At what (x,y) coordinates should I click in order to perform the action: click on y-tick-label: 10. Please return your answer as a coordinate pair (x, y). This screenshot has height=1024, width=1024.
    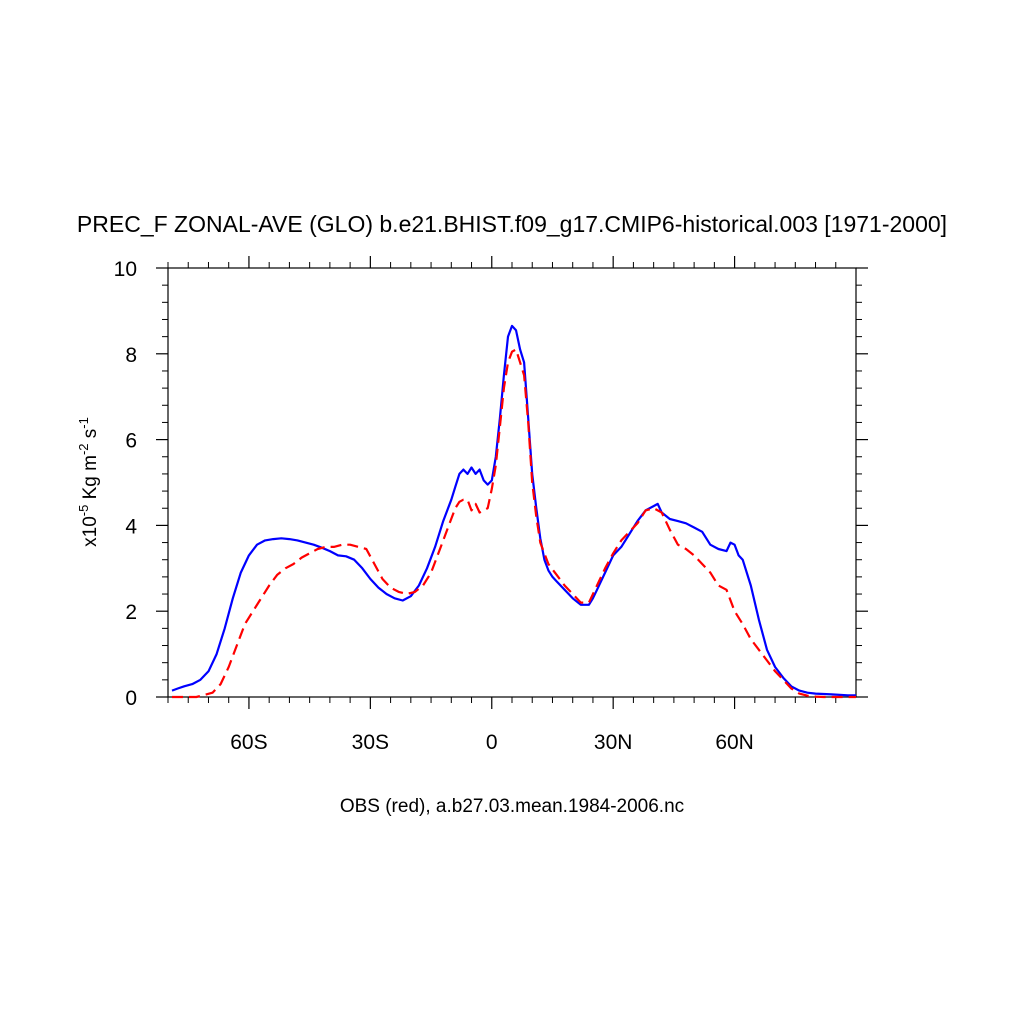
    Looking at the image, I should click on (125, 269).